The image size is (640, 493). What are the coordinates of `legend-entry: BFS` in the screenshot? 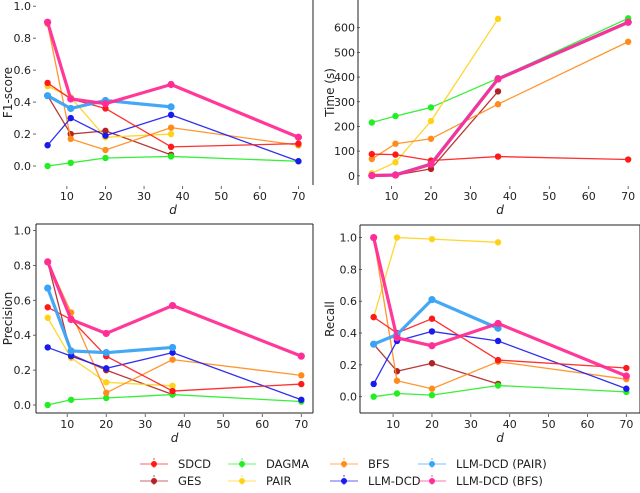 It's located at (360, 464).